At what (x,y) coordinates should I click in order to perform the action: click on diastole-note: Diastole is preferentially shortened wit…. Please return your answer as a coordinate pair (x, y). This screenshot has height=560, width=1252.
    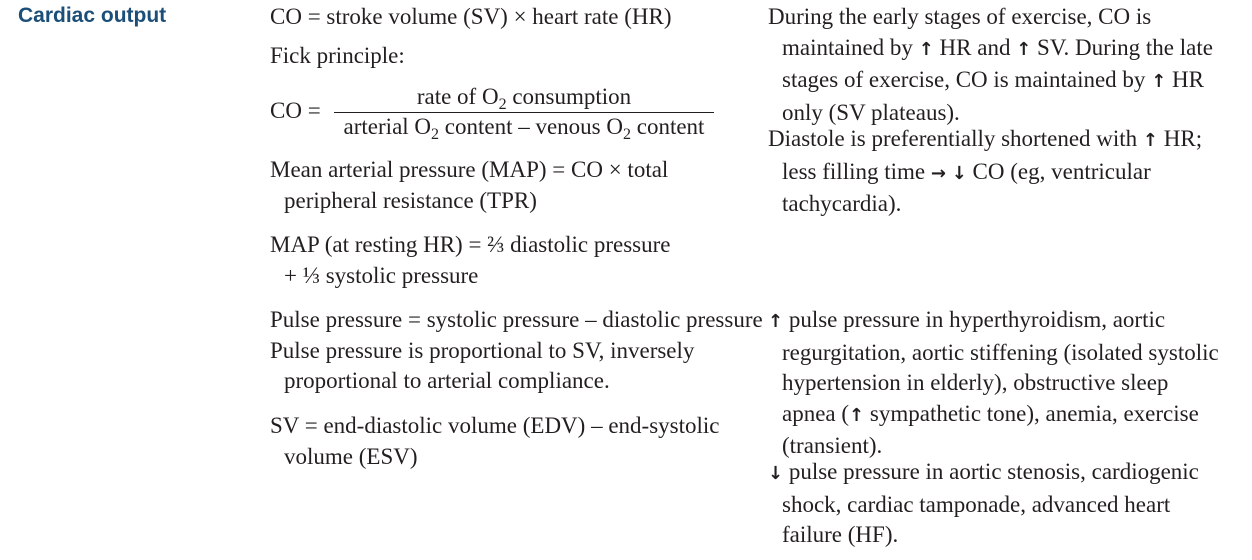
    Looking at the image, I should click on (985, 171).